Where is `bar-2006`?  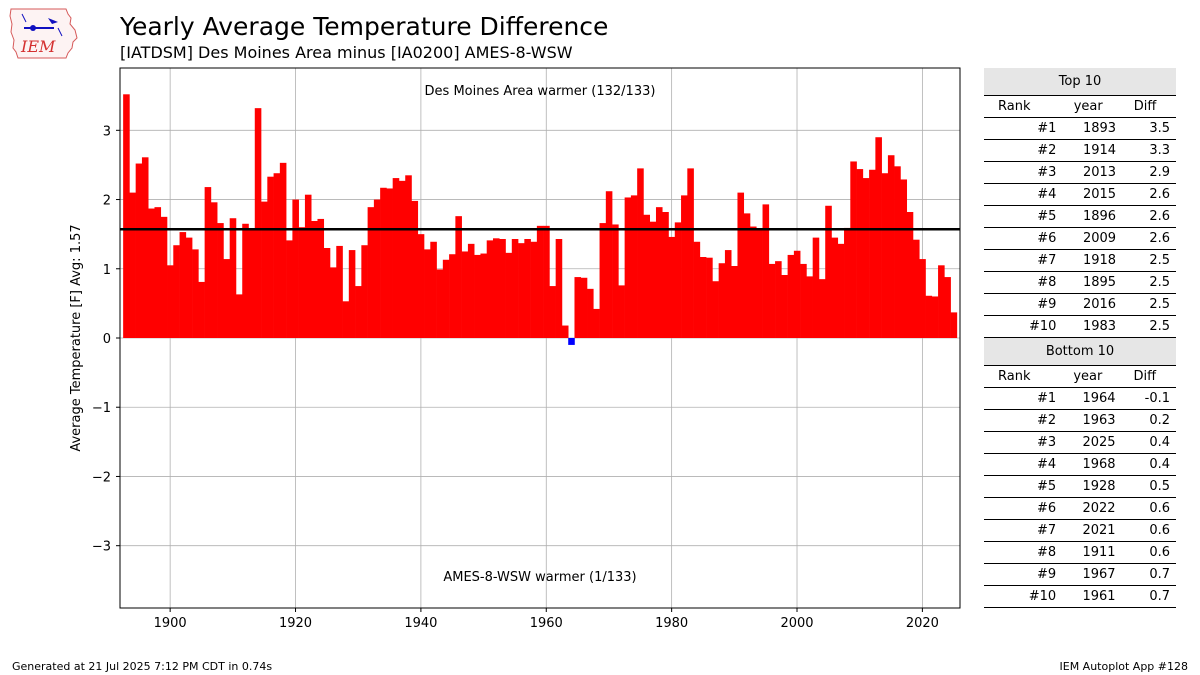
bar-2006 is located at coordinates (835, 287).